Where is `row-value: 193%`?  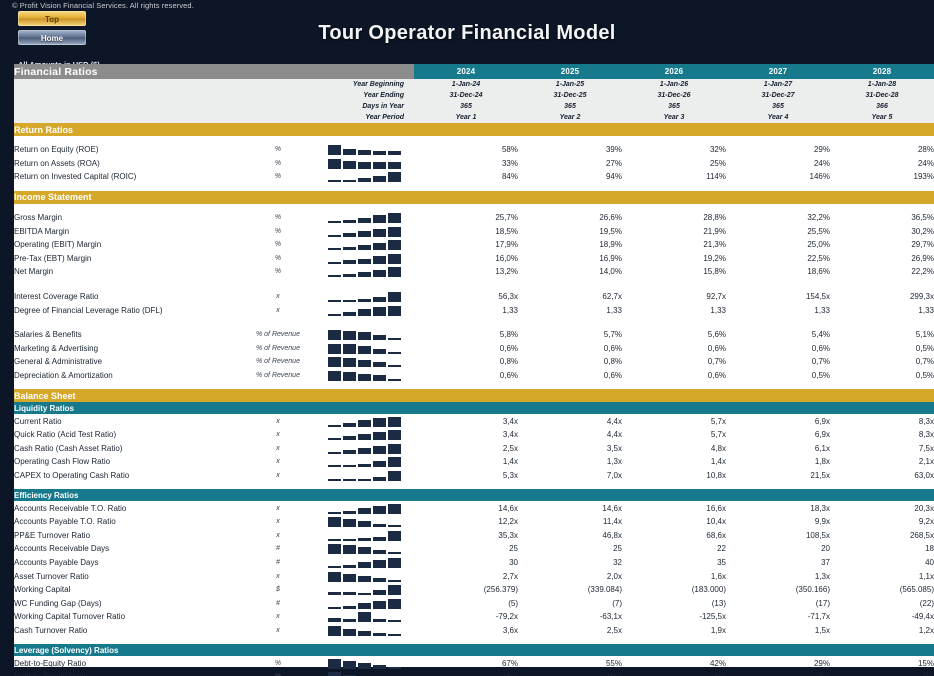 row-value: 193% is located at coordinates (923, 177).